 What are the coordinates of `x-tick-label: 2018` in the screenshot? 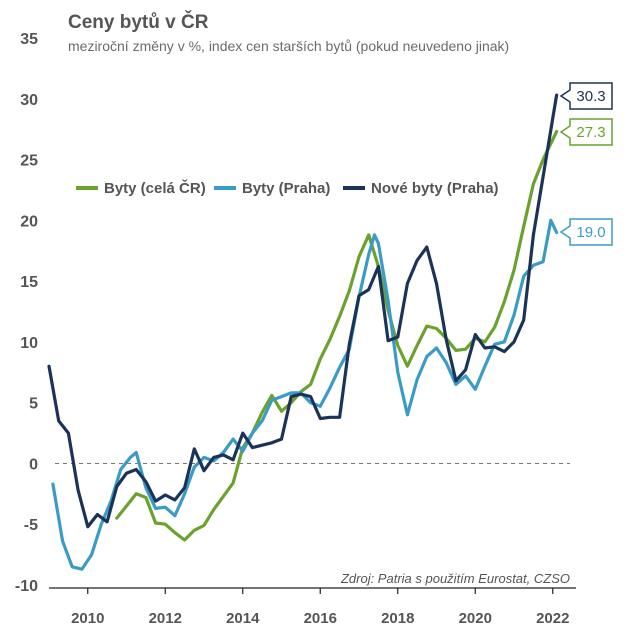 It's located at (397, 618).